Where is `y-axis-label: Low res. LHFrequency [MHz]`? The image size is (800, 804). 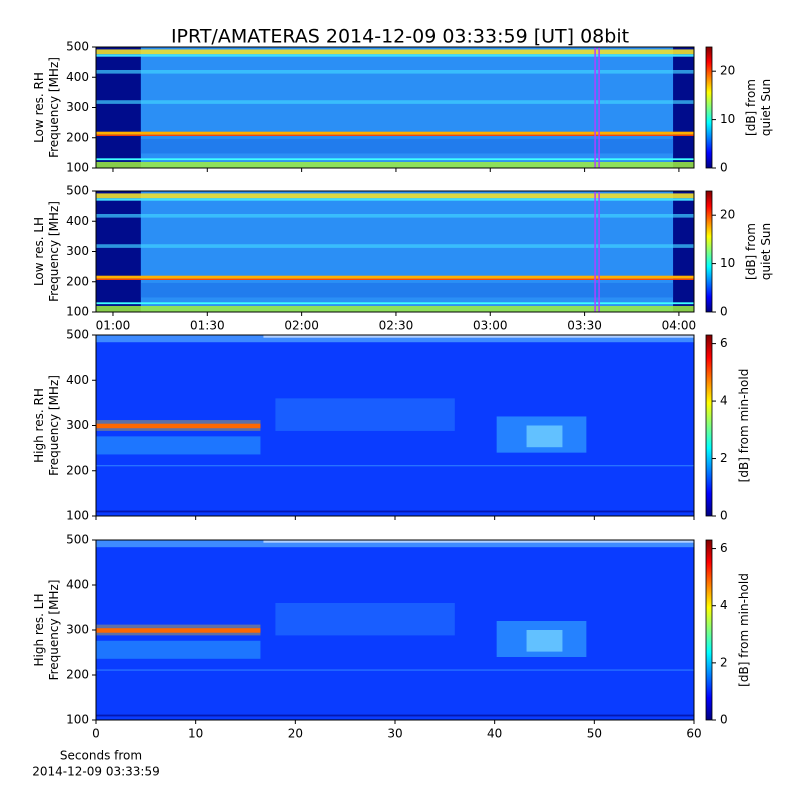 y-axis-label: Low res. LHFrequency [MHz] is located at coordinates (46, 251).